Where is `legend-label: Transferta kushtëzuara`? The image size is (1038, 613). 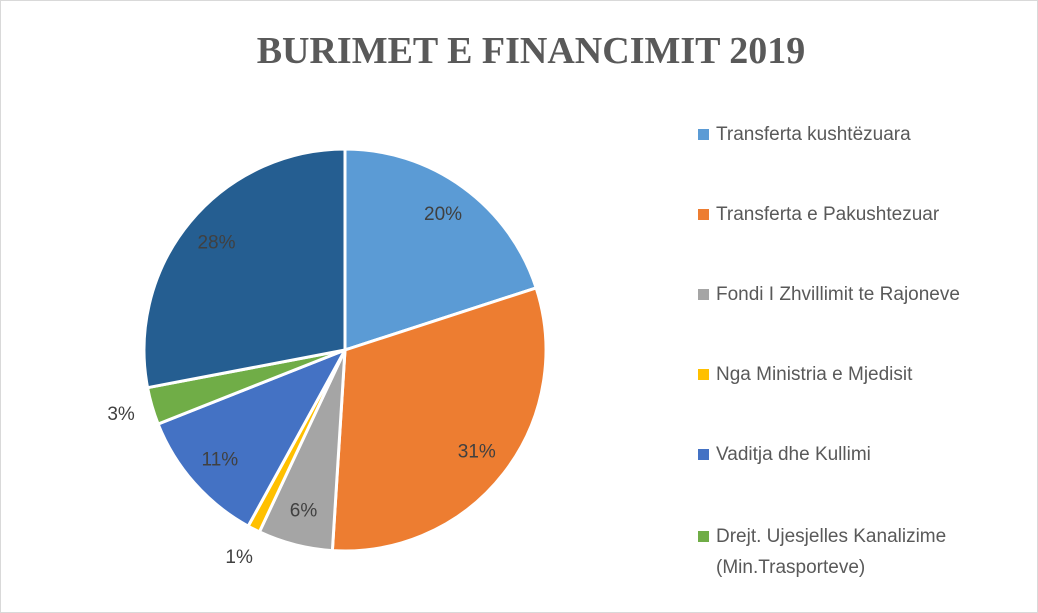
legend-label: Transferta kushtëzuara is located at coordinates (813, 134).